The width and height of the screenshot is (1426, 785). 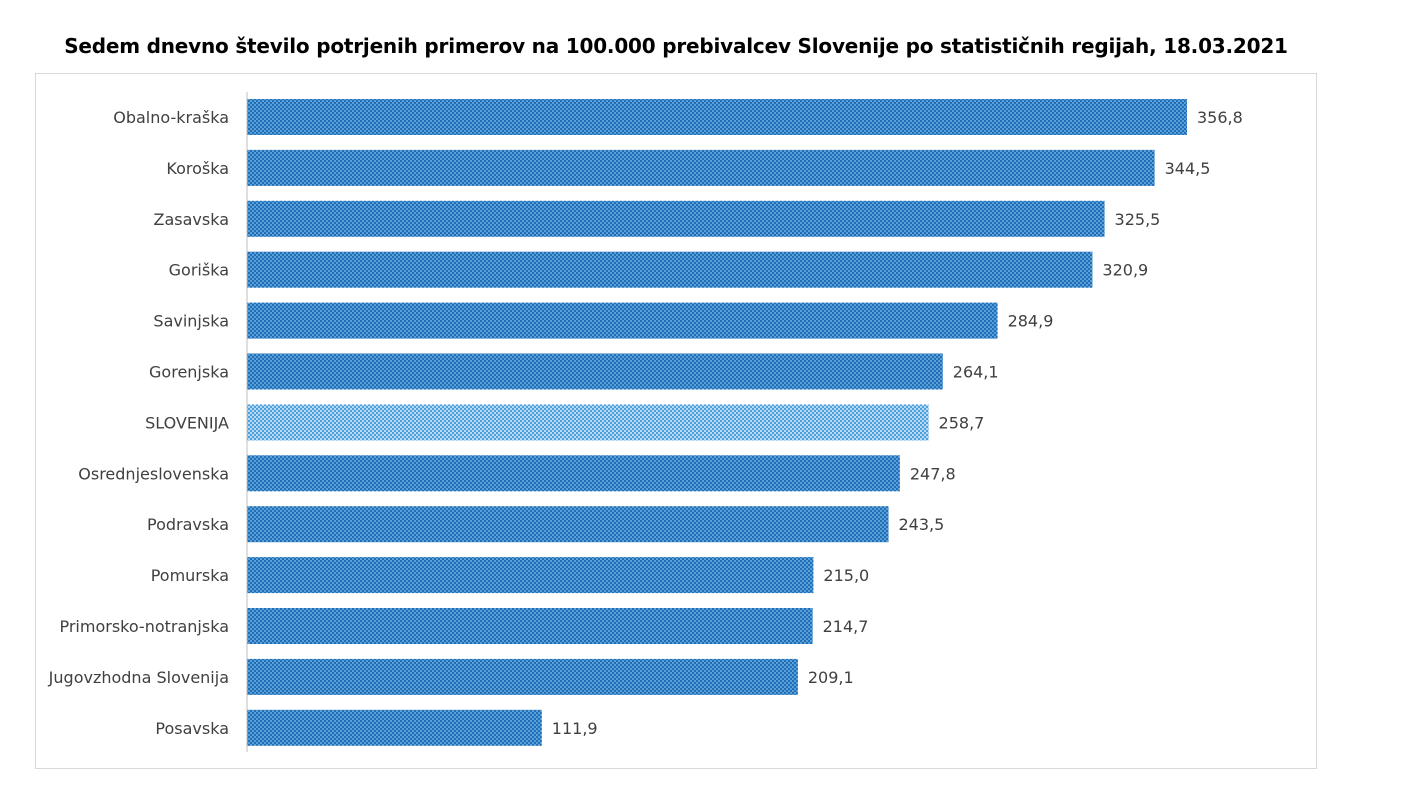 What do you see at coordinates (187, 422) in the screenshot?
I see `category-label: SLOVENIJA` at bounding box center [187, 422].